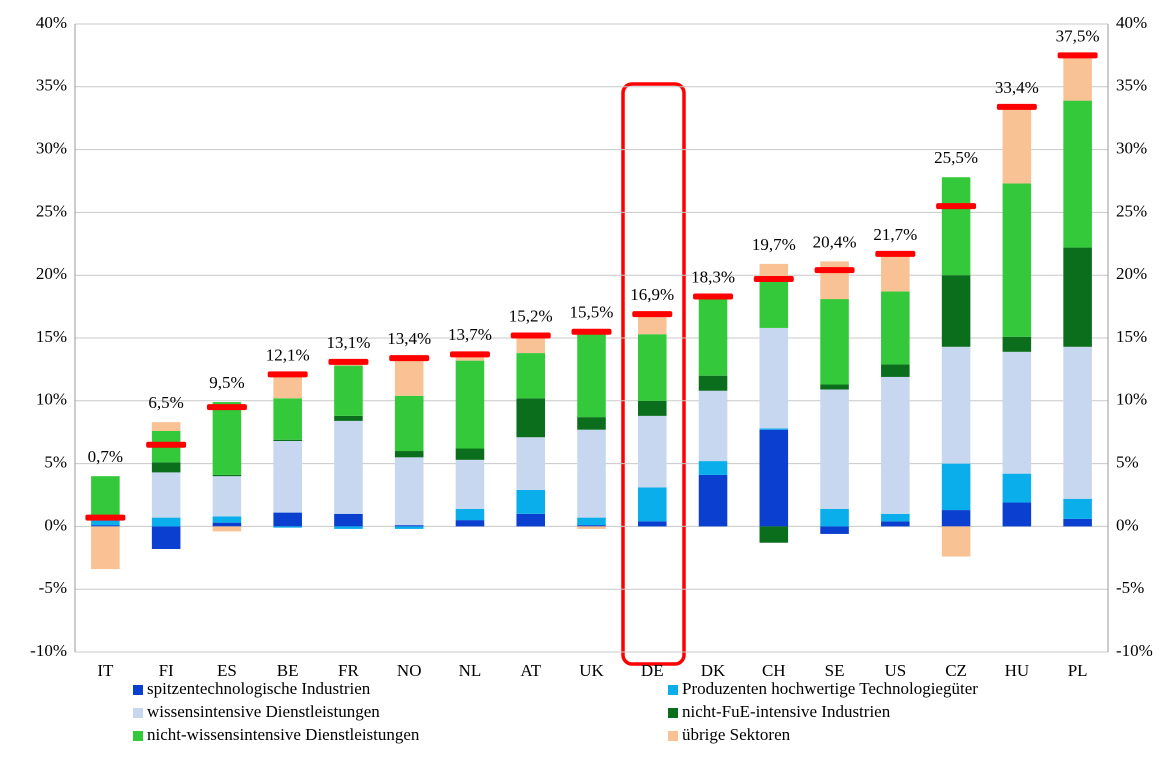  Describe the element at coordinates (283, 734) in the screenshot. I see `legend-label: nicht-wissensintensive Dienstleistungen` at that location.